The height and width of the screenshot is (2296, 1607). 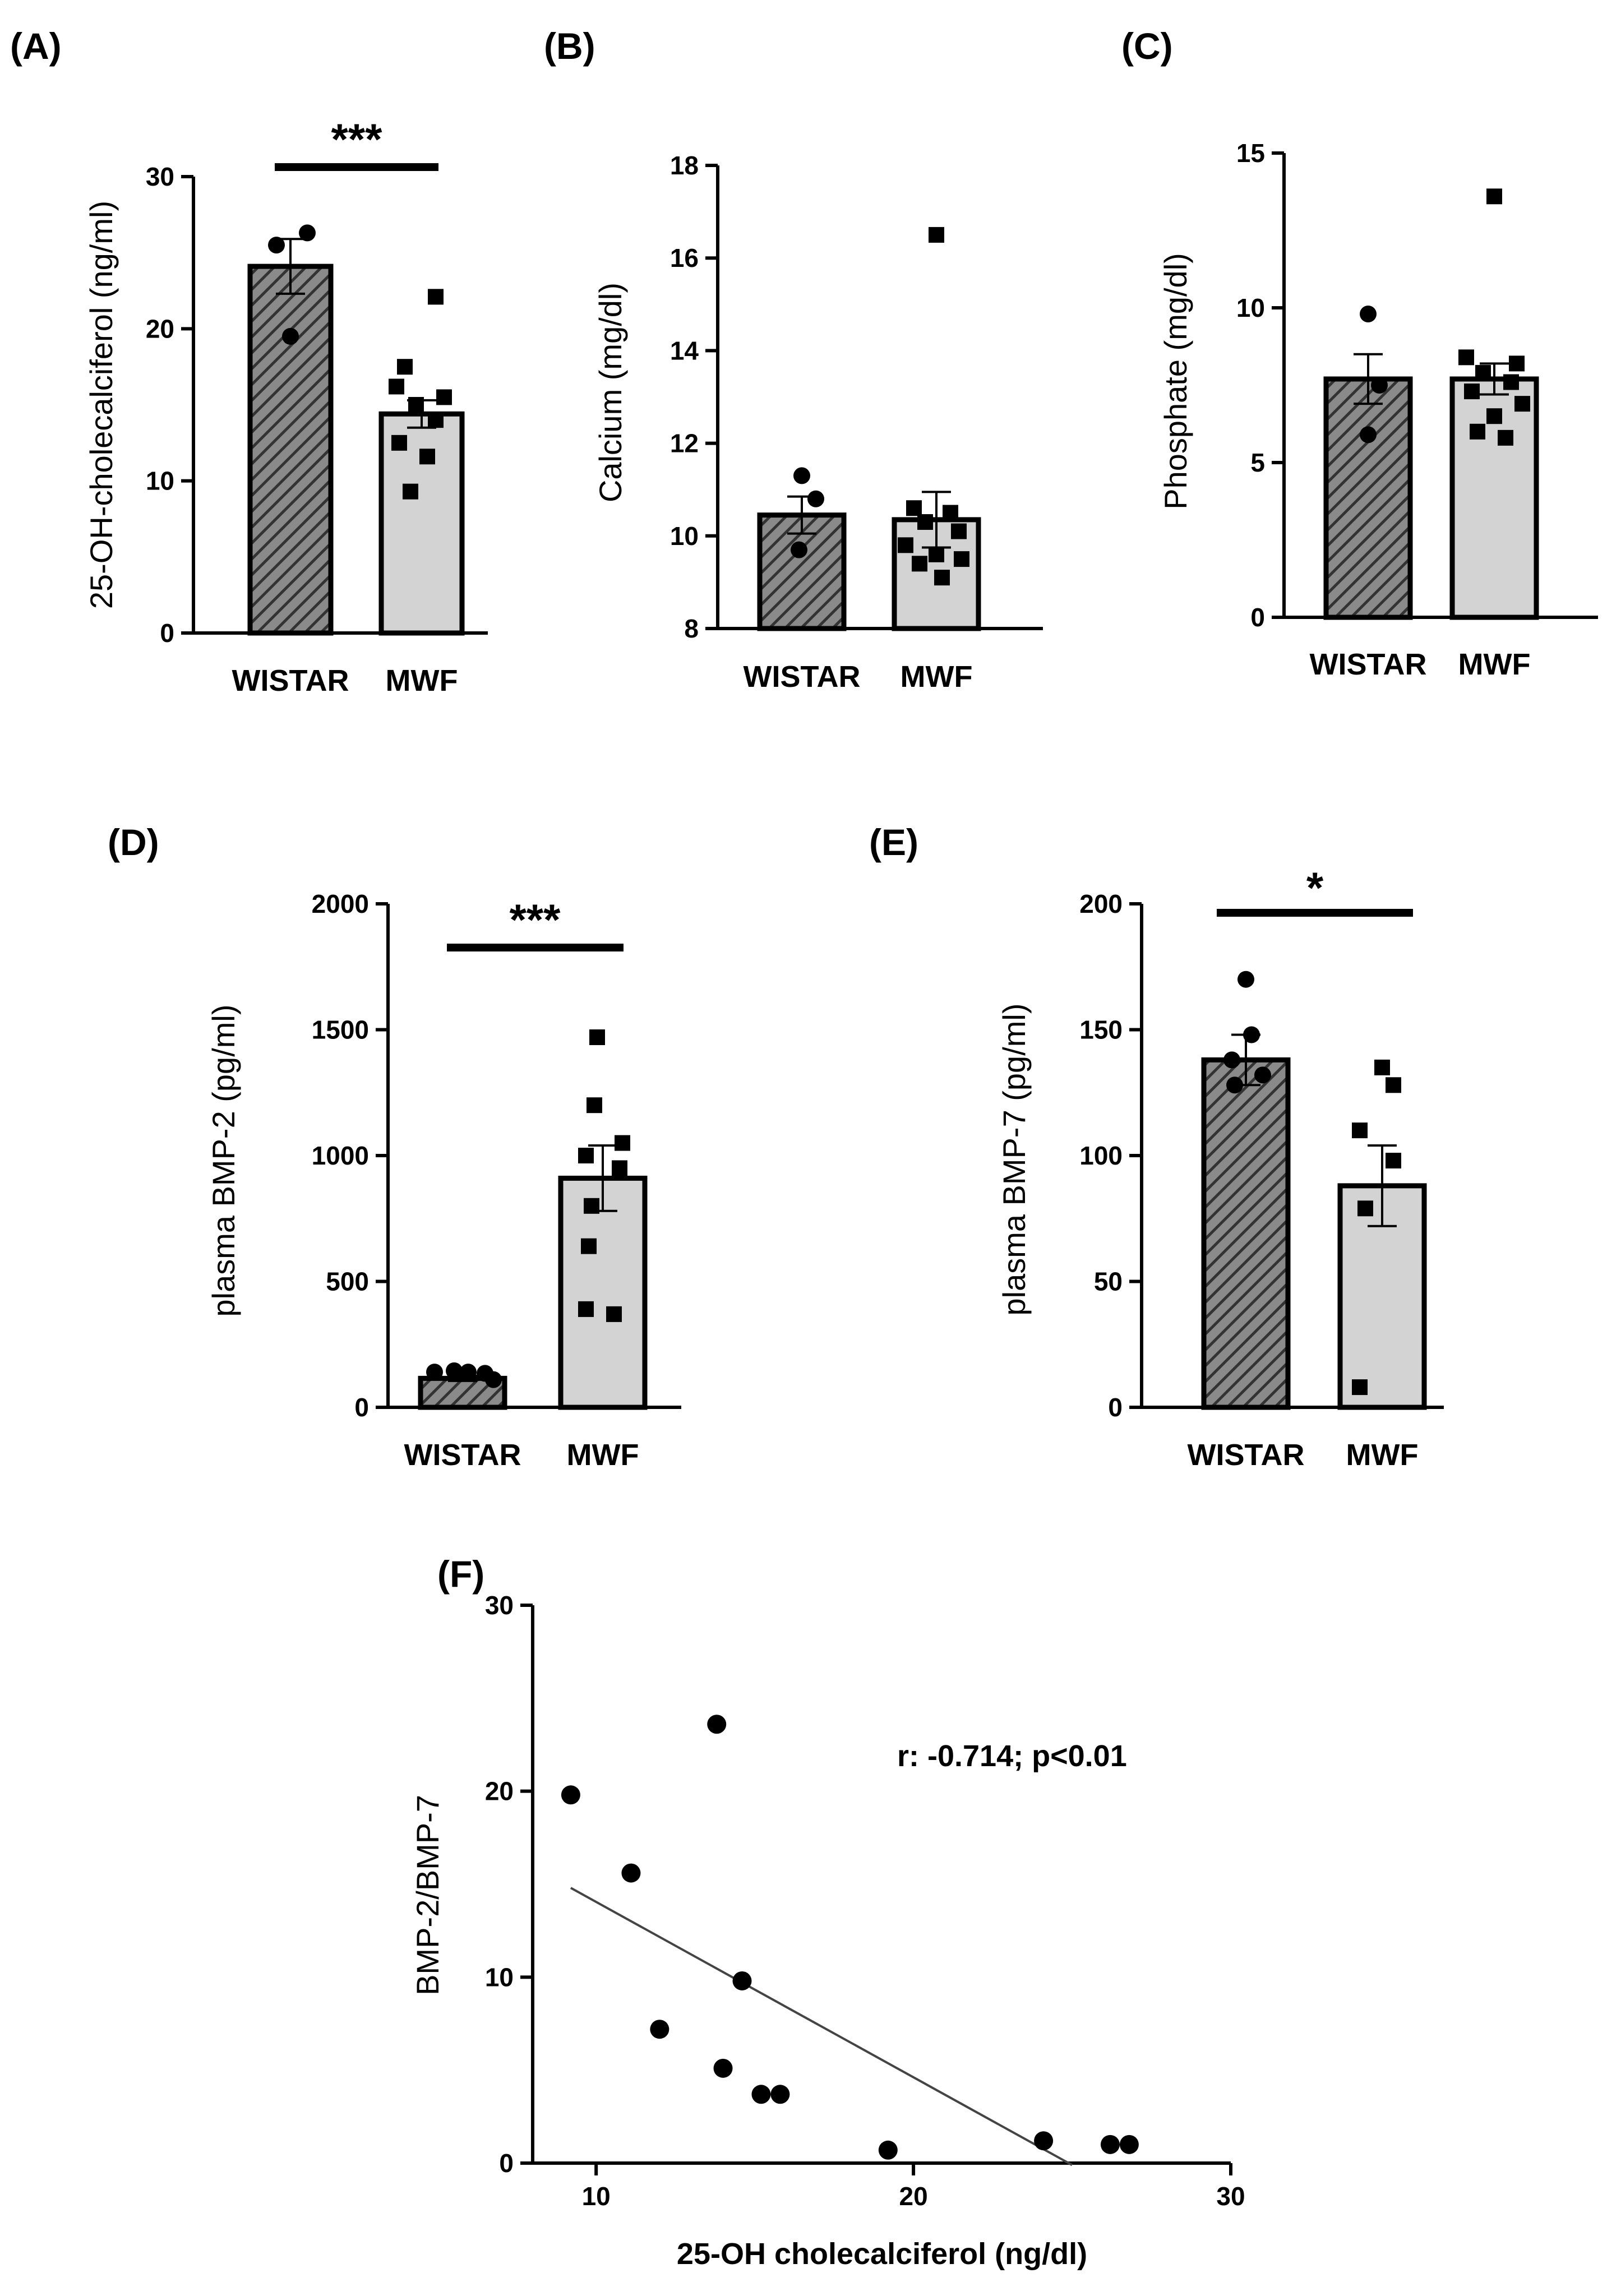 I want to click on panel-b-category-wistar: WISTAR, so click(x=802, y=677).